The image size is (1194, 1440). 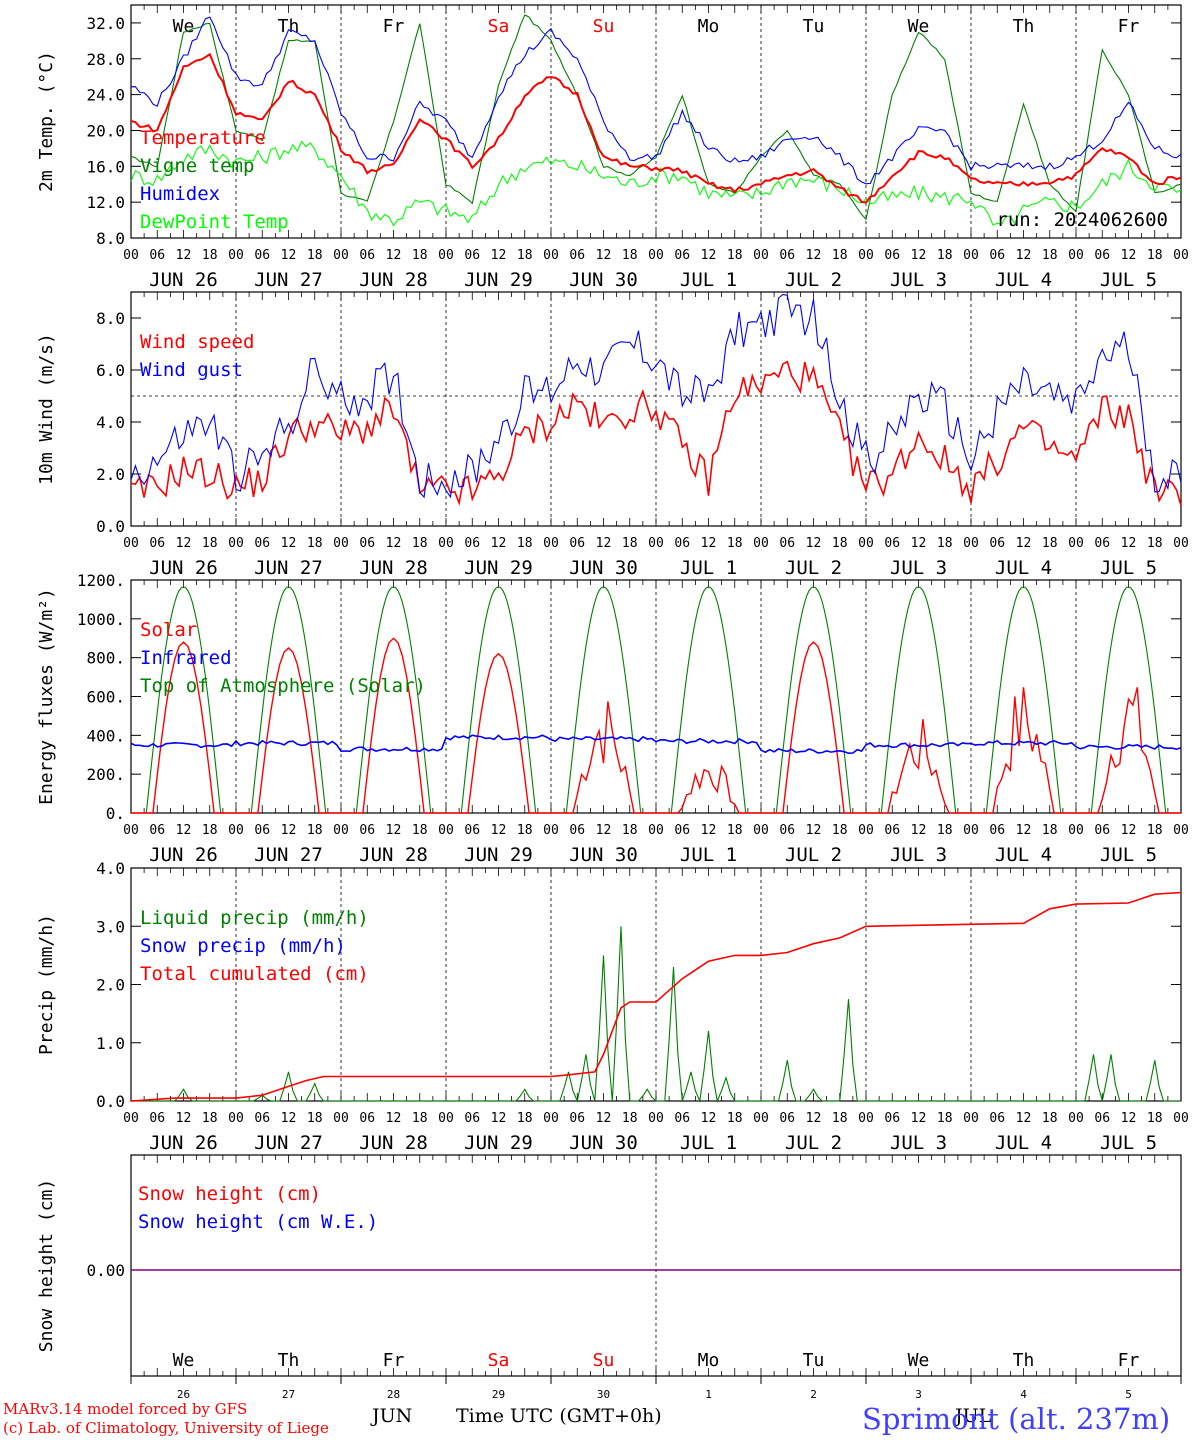 I want to click on date-label: JUL 5, so click(x=1128, y=855).